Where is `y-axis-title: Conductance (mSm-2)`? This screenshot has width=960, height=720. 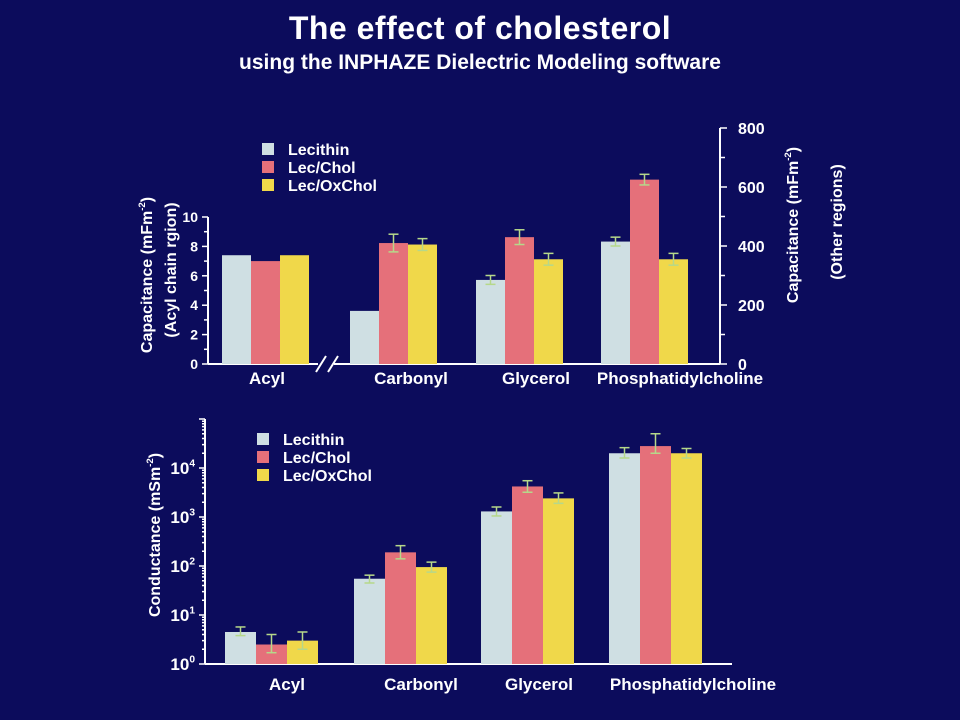 y-axis-title: Conductance (mSm-2) is located at coordinates (154, 535).